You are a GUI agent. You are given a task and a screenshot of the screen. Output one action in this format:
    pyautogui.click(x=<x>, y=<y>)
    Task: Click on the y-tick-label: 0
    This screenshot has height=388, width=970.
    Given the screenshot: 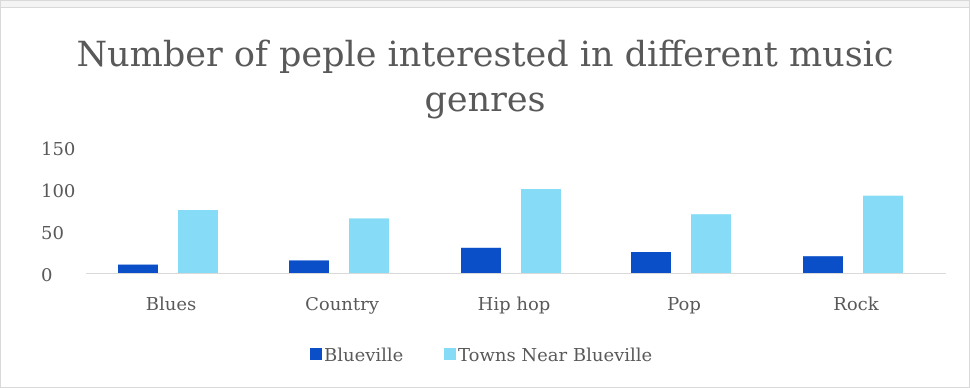 What is the action you would take?
    pyautogui.click(x=46, y=275)
    